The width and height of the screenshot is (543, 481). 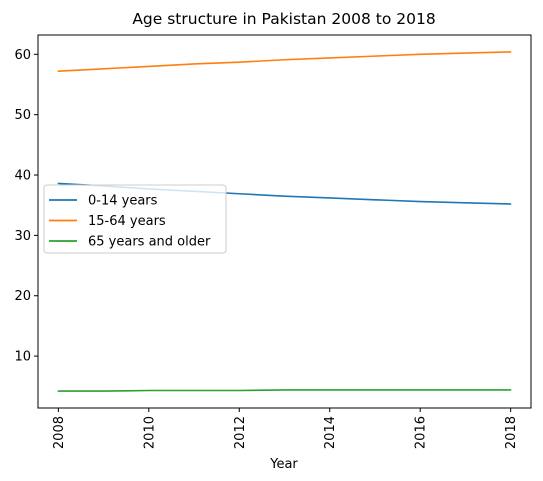 I want to click on legend: 0-14 years 15-64 years 65 years and older, so click(x=135, y=219).